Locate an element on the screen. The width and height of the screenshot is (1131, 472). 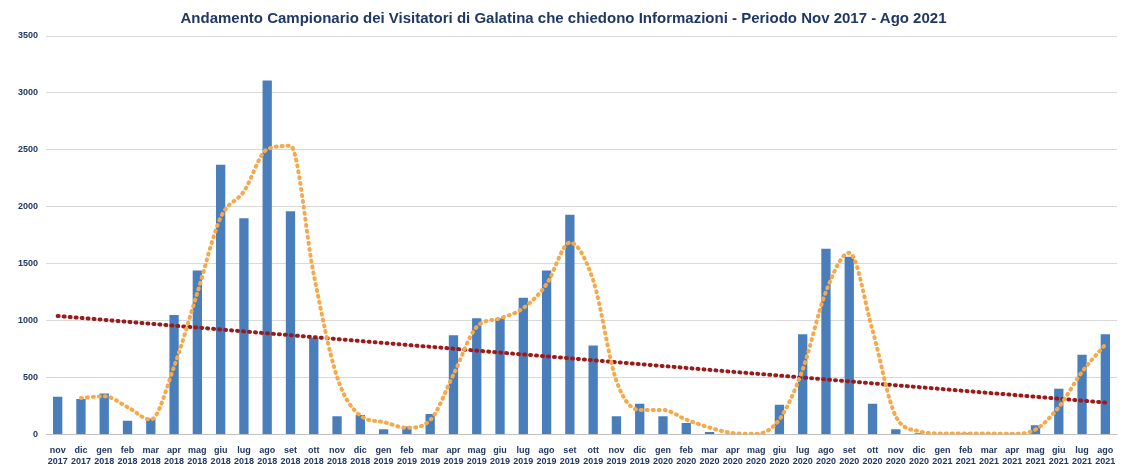
x-tick-label: mar 2020 is located at coordinates (709, 456).